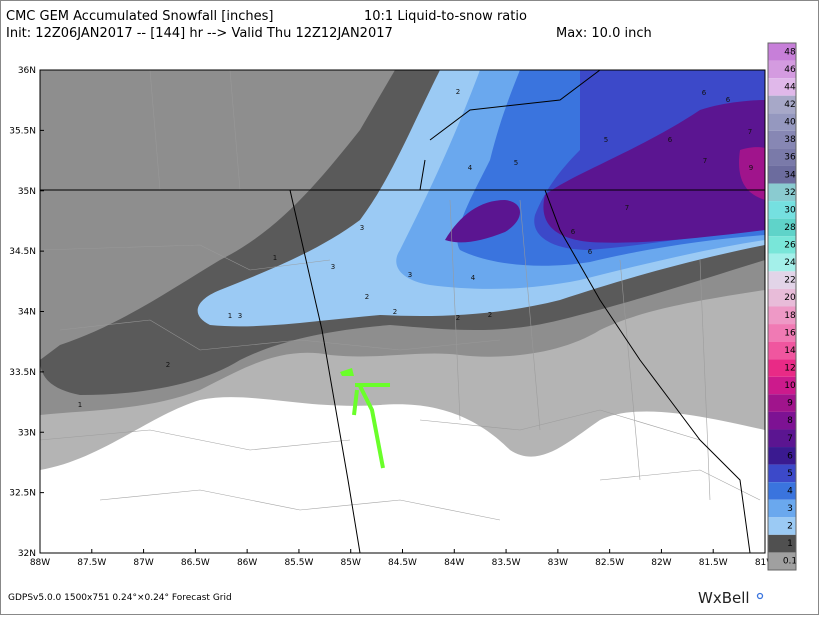 Image resolution: width=829 pixels, height=627 pixels. I want to click on colorbar-label: 6, so click(790, 456).